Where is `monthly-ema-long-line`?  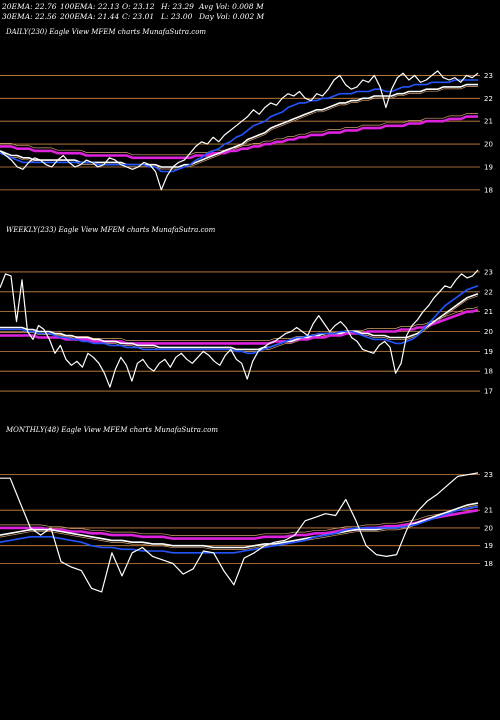 monthly-ema-long-line is located at coordinates (239, 524).